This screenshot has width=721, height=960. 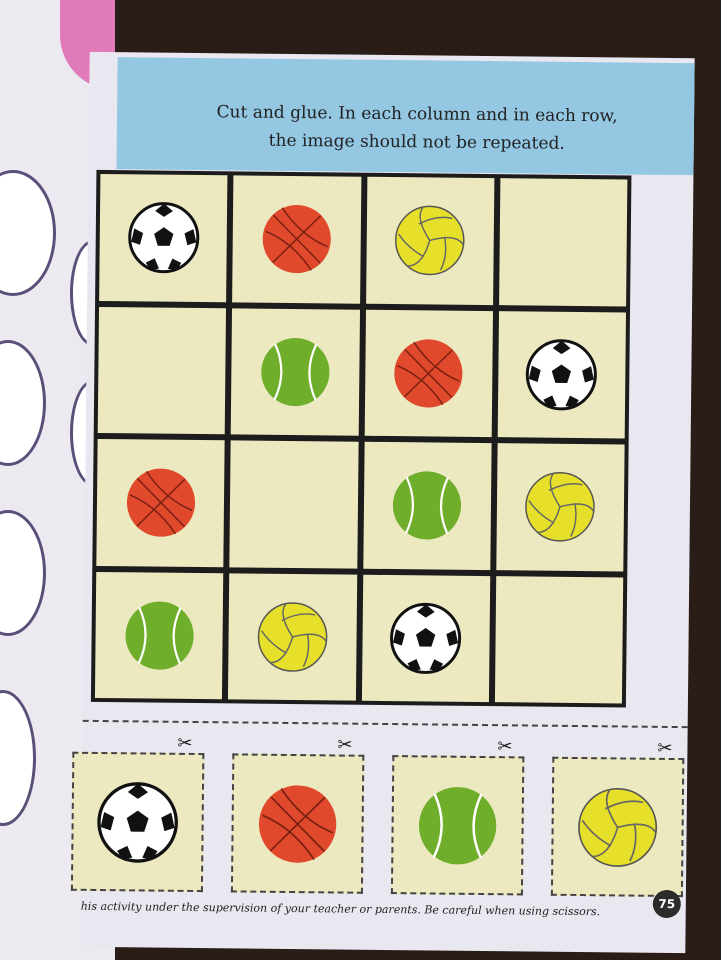 I want to click on page-number: 75, so click(x=666, y=904).